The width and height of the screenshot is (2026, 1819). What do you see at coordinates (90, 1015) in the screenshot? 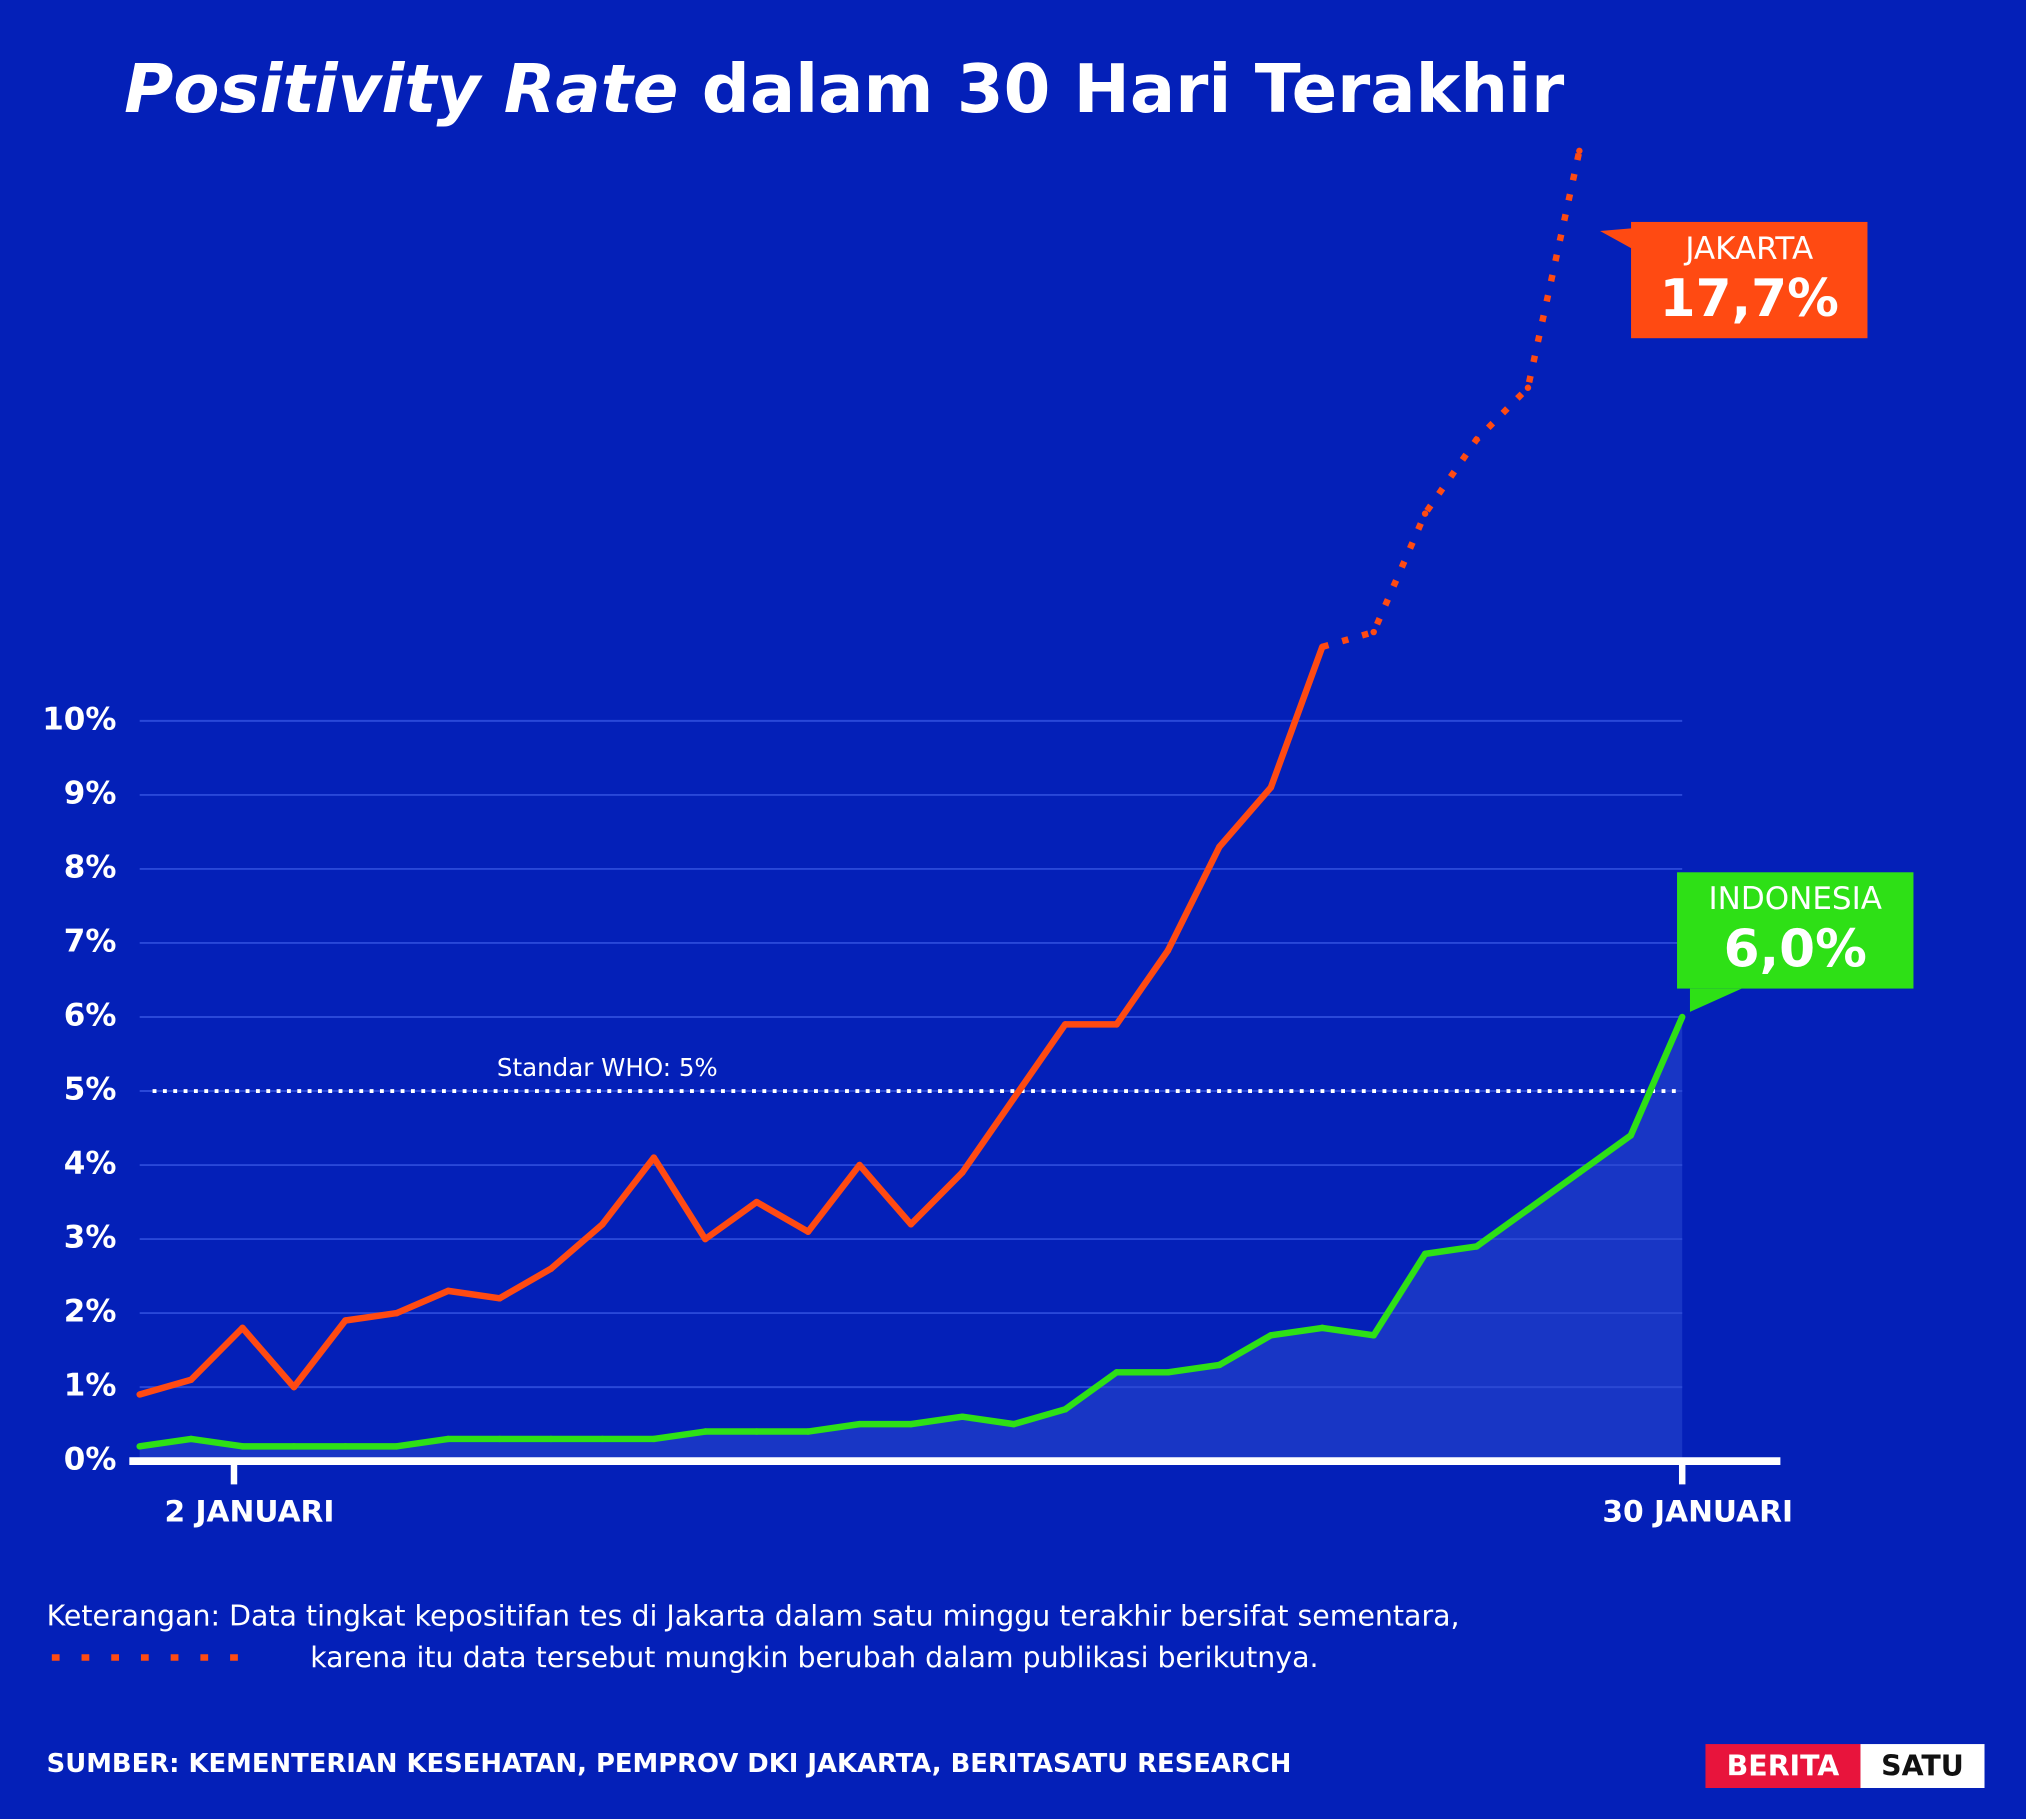
I see `y-tick-label: 6%` at bounding box center [90, 1015].